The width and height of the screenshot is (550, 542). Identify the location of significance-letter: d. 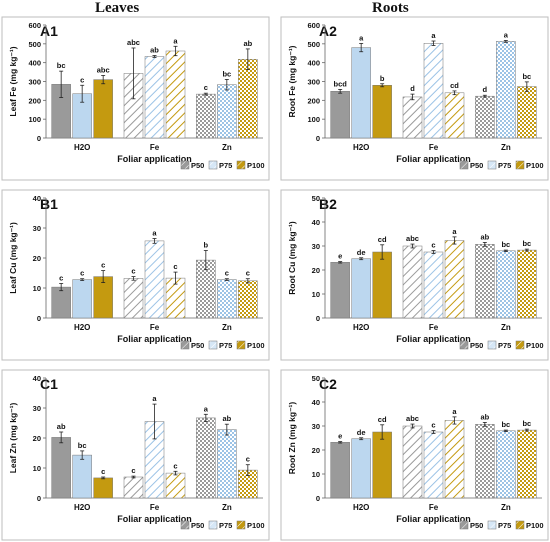
(485, 89).